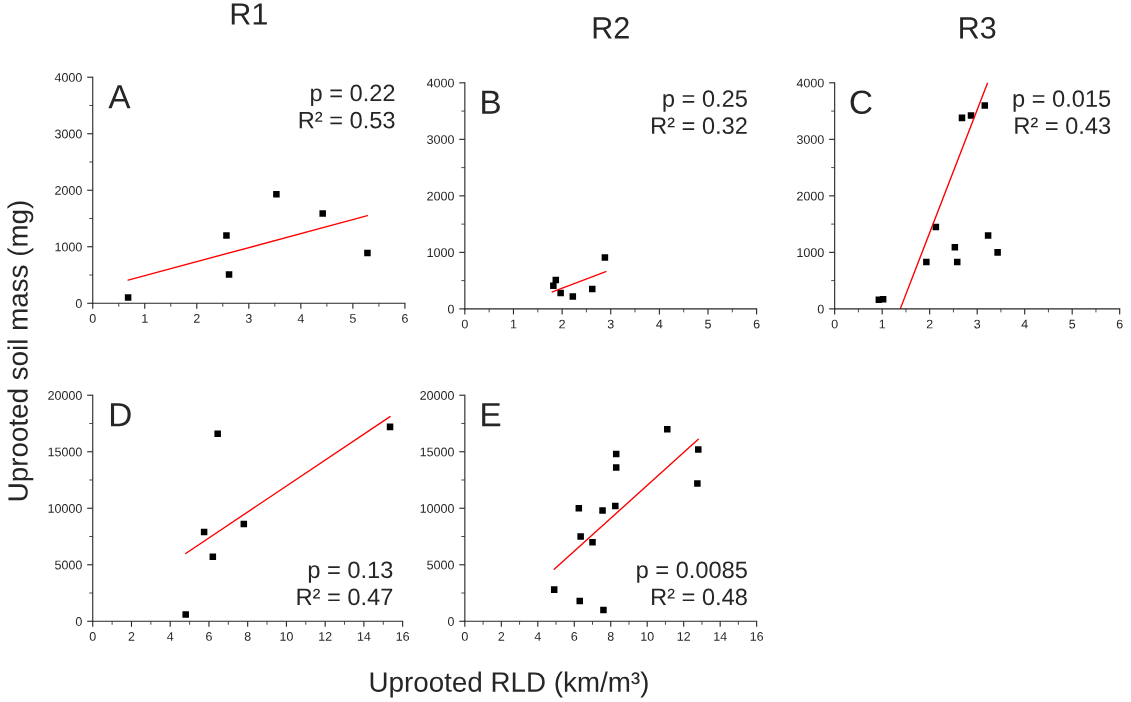 The height and width of the screenshot is (702, 1131). I want to click on chart-title: R1, so click(249, 14).